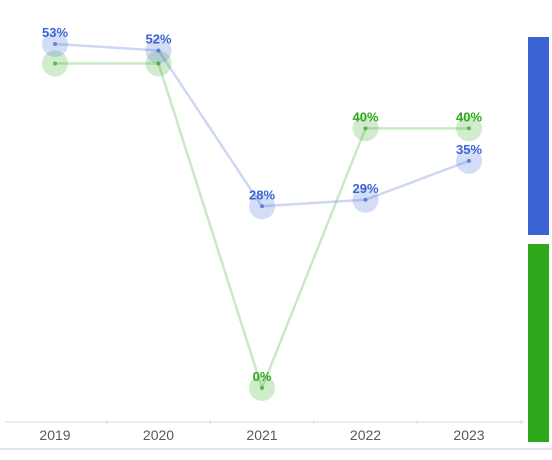 This screenshot has height=460, width=552. Describe the element at coordinates (158, 435) in the screenshot. I see `x-tick-label: 2020` at that location.